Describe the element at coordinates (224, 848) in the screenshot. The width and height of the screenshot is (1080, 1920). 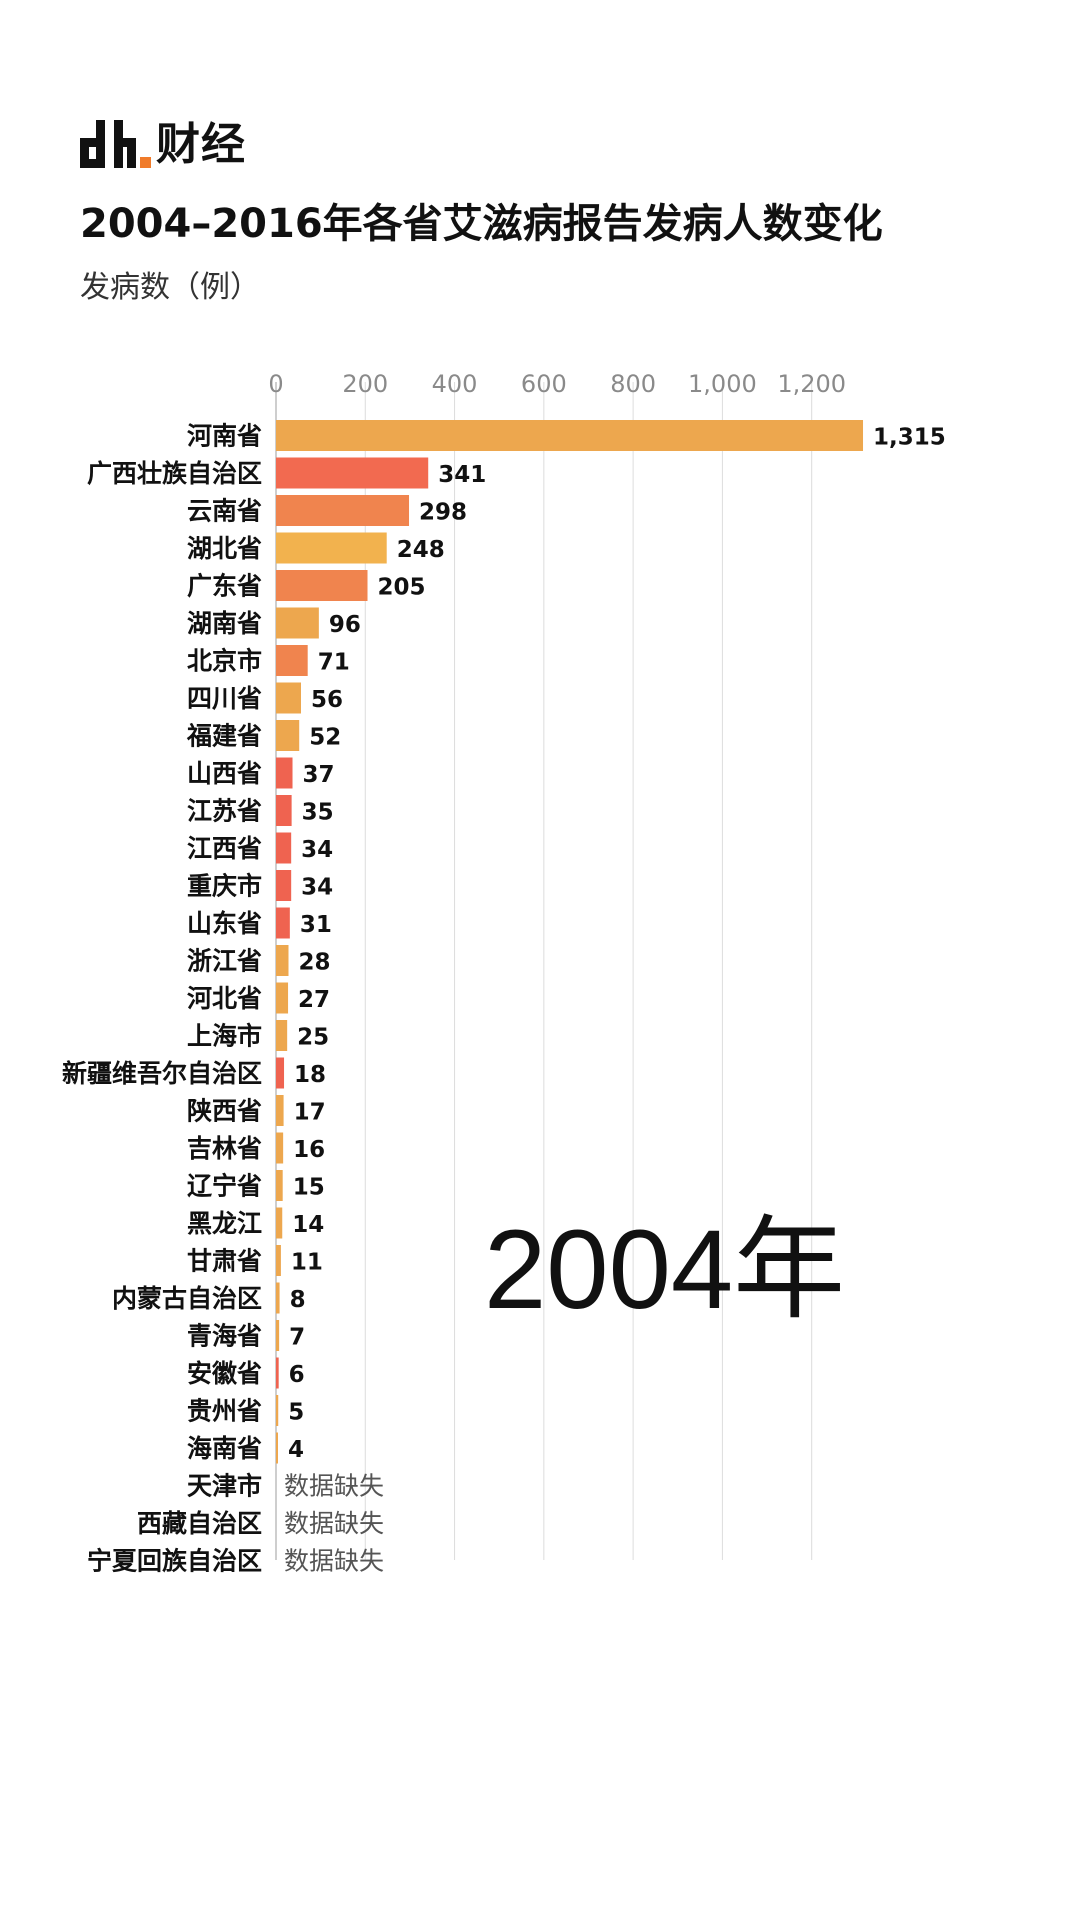
I see `category-label: 江西省` at that location.